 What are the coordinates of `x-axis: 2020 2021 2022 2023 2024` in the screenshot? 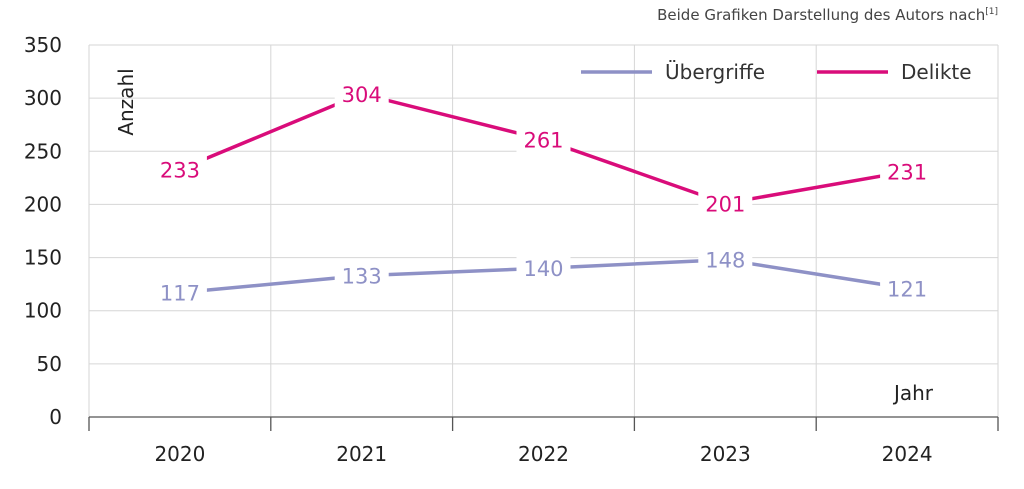 It's located at (543, 441).